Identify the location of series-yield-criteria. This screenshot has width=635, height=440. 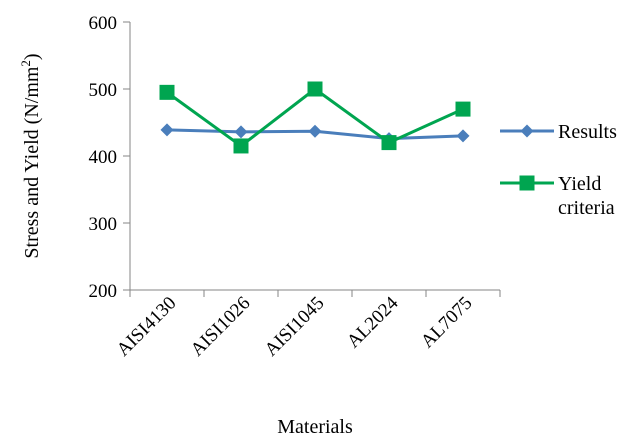
(315, 117).